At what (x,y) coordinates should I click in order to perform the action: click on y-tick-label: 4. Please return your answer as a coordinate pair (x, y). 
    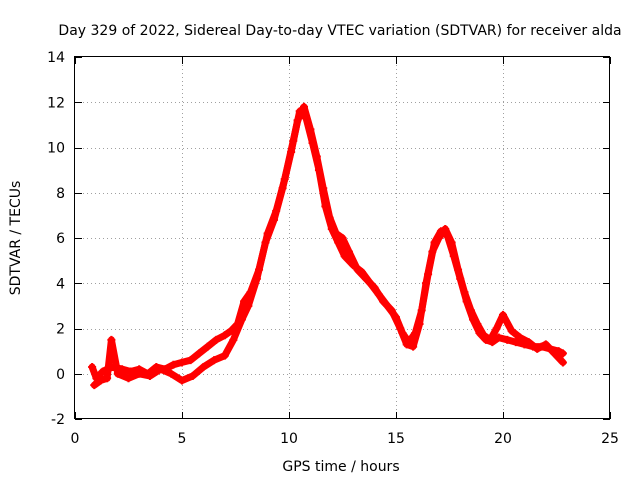
    Looking at the image, I should click on (60, 284).